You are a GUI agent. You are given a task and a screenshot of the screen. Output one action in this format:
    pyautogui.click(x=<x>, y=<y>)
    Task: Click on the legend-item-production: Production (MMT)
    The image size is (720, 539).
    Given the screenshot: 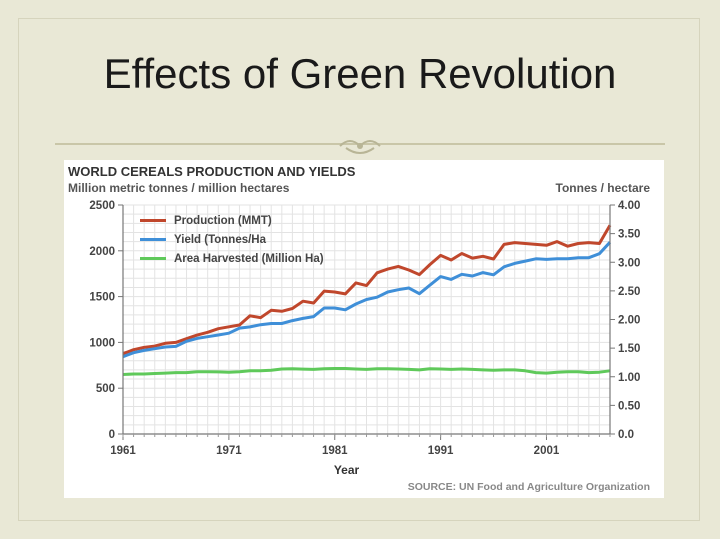 What is the action you would take?
    pyautogui.click(x=232, y=220)
    